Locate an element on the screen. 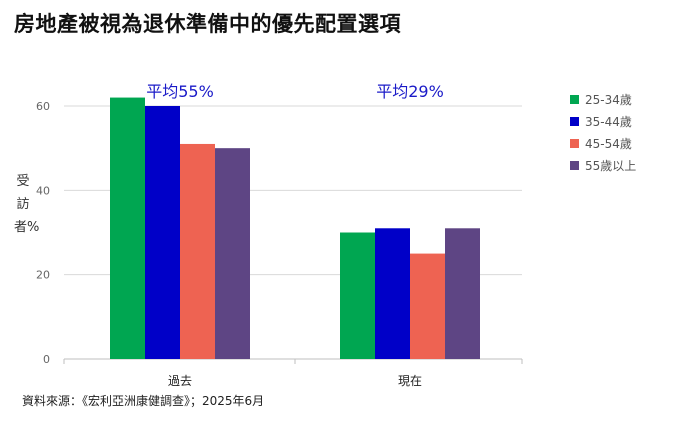 The height and width of the screenshot is (421, 674). chart-title: 房地產被視為退休準備中的優先配置選項 is located at coordinates (207, 24).